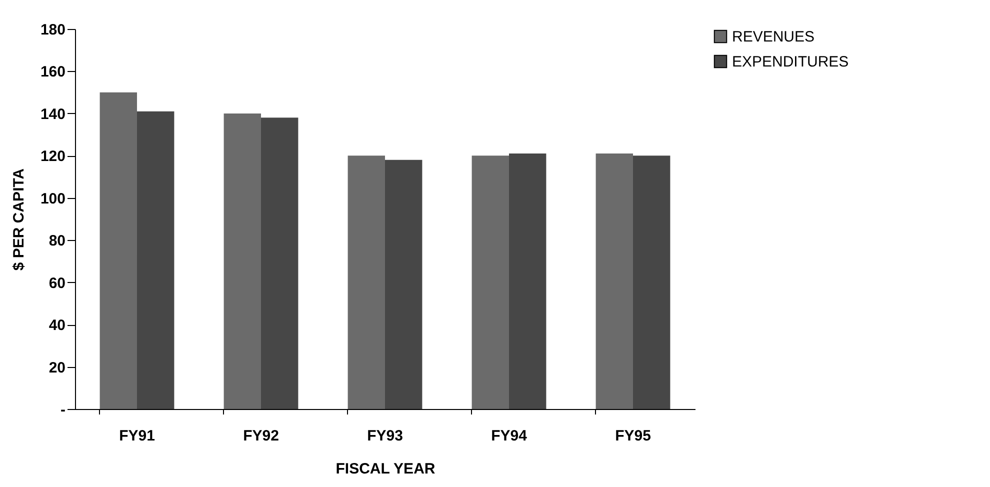 This screenshot has width=990, height=487. I want to click on x-tick-label: FY93, so click(385, 436).